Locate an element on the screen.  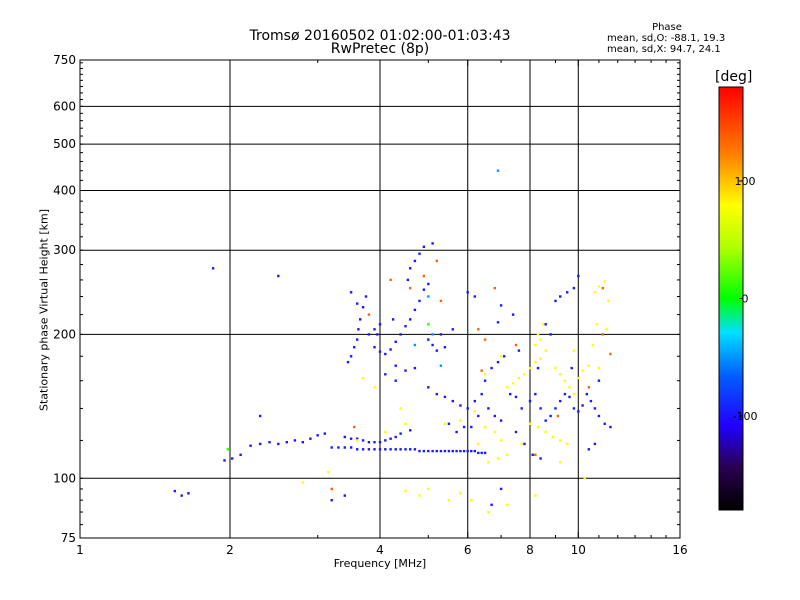
y-tick-label: 200 is located at coordinates (64, 334).